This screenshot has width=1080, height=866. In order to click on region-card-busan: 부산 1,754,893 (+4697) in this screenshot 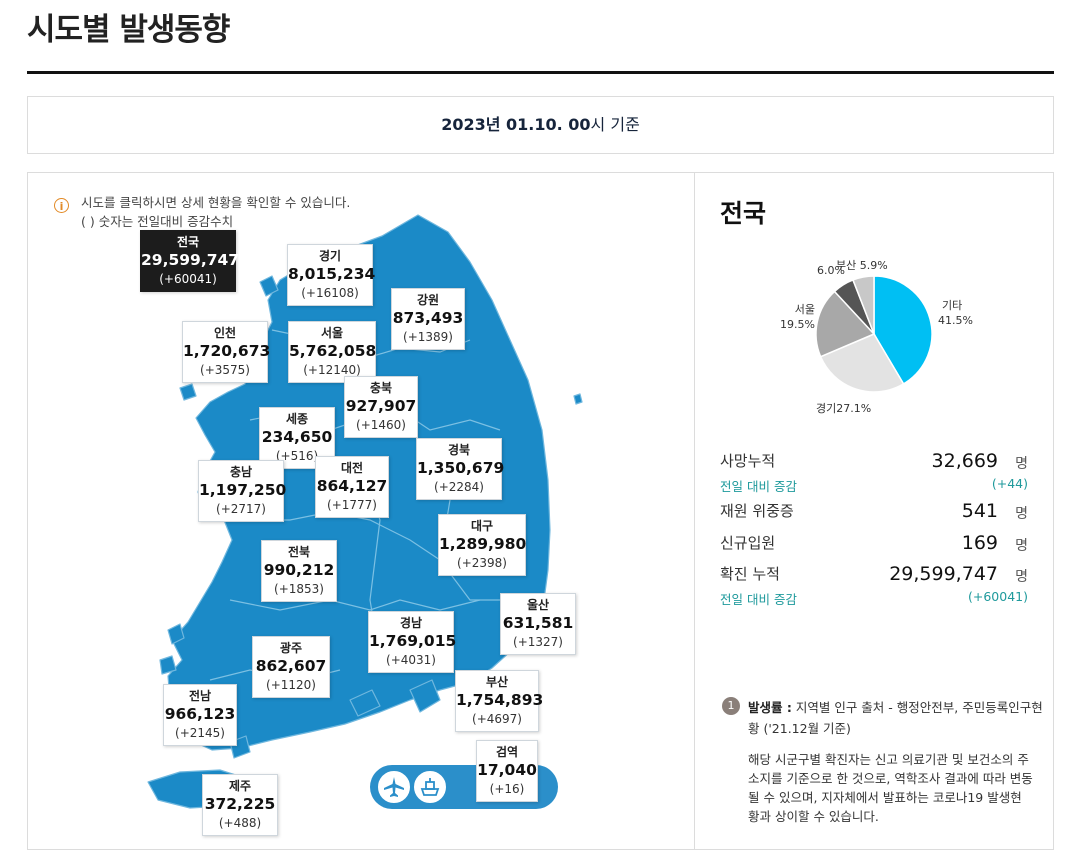, I will do `click(499, 701)`.